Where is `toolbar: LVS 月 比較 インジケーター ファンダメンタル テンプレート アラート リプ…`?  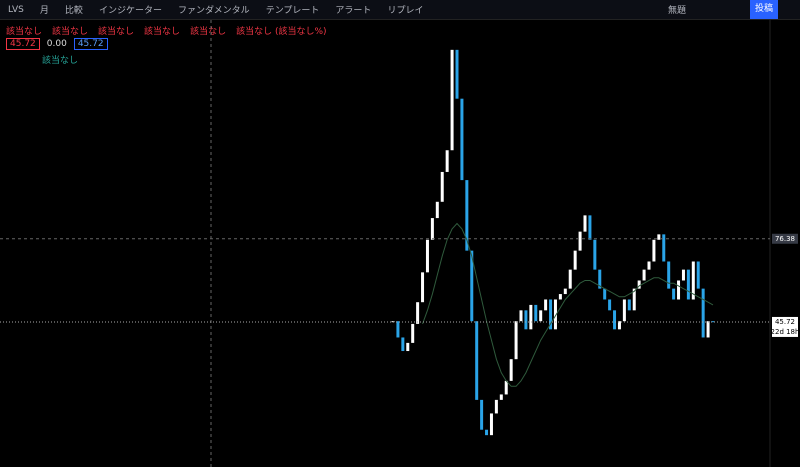
toolbar: LVS 月 比較 インジケーター ファンダメンタル テンプレート アラート リプ… is located at coordinates (400, 10).